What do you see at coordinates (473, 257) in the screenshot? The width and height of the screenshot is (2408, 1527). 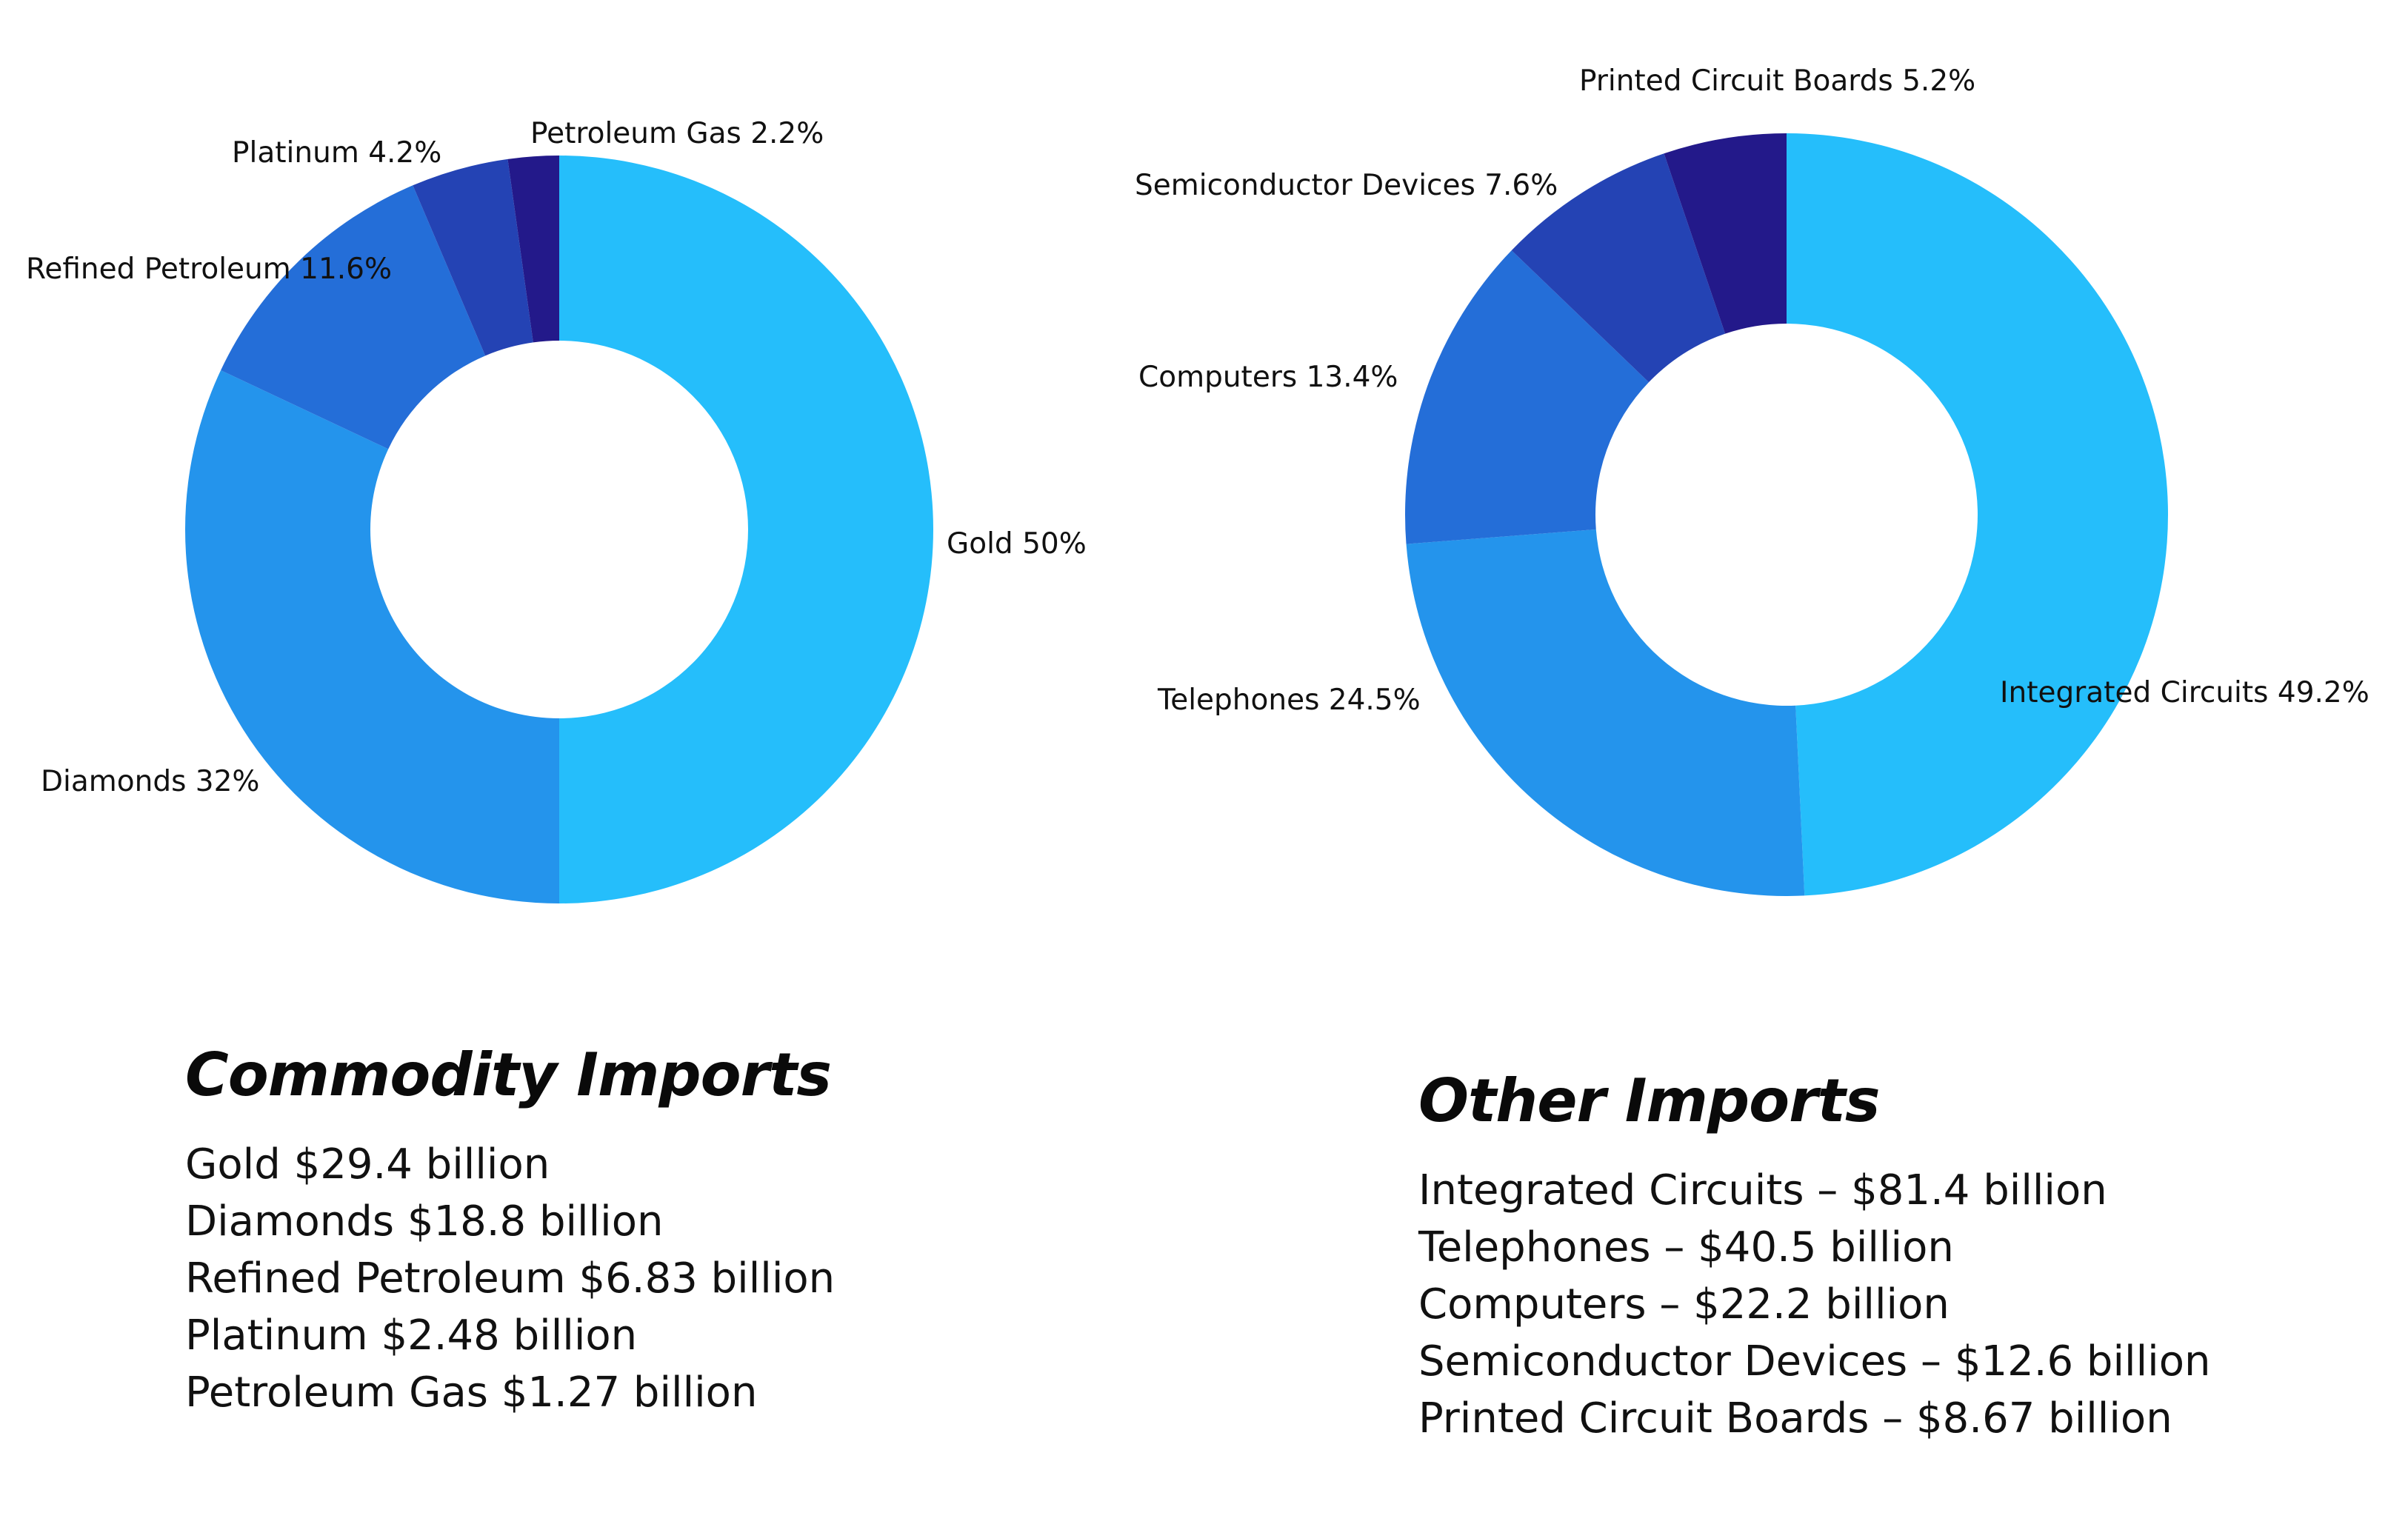 I see `slice-platinum` at bounding box center [473, 257].